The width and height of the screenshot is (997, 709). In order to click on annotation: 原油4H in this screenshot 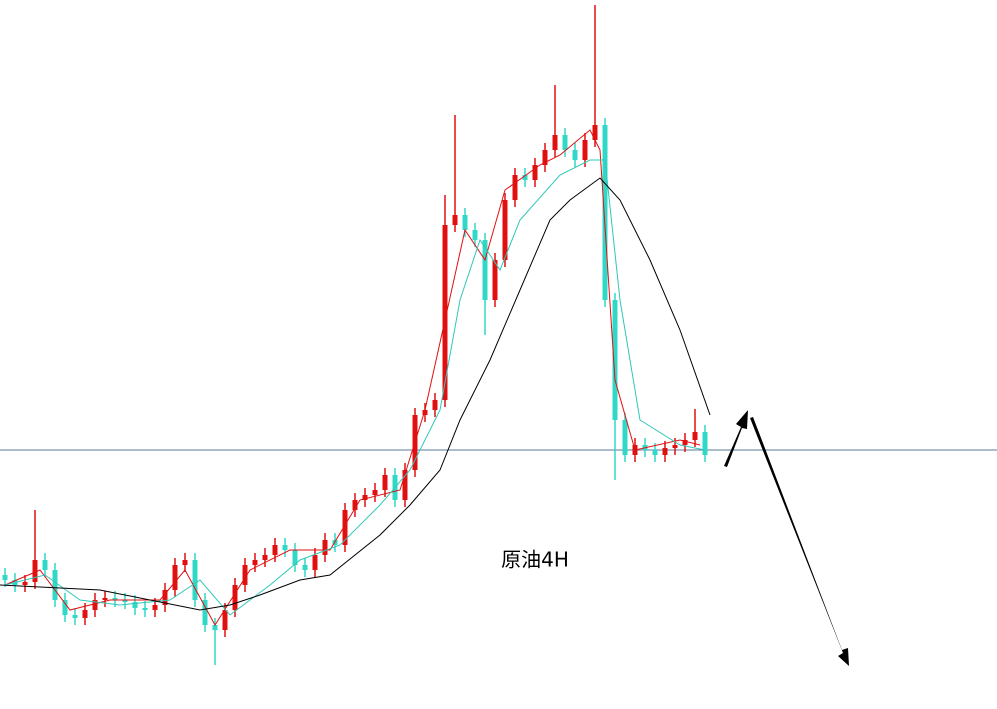, I will do `click(535, 560)`.